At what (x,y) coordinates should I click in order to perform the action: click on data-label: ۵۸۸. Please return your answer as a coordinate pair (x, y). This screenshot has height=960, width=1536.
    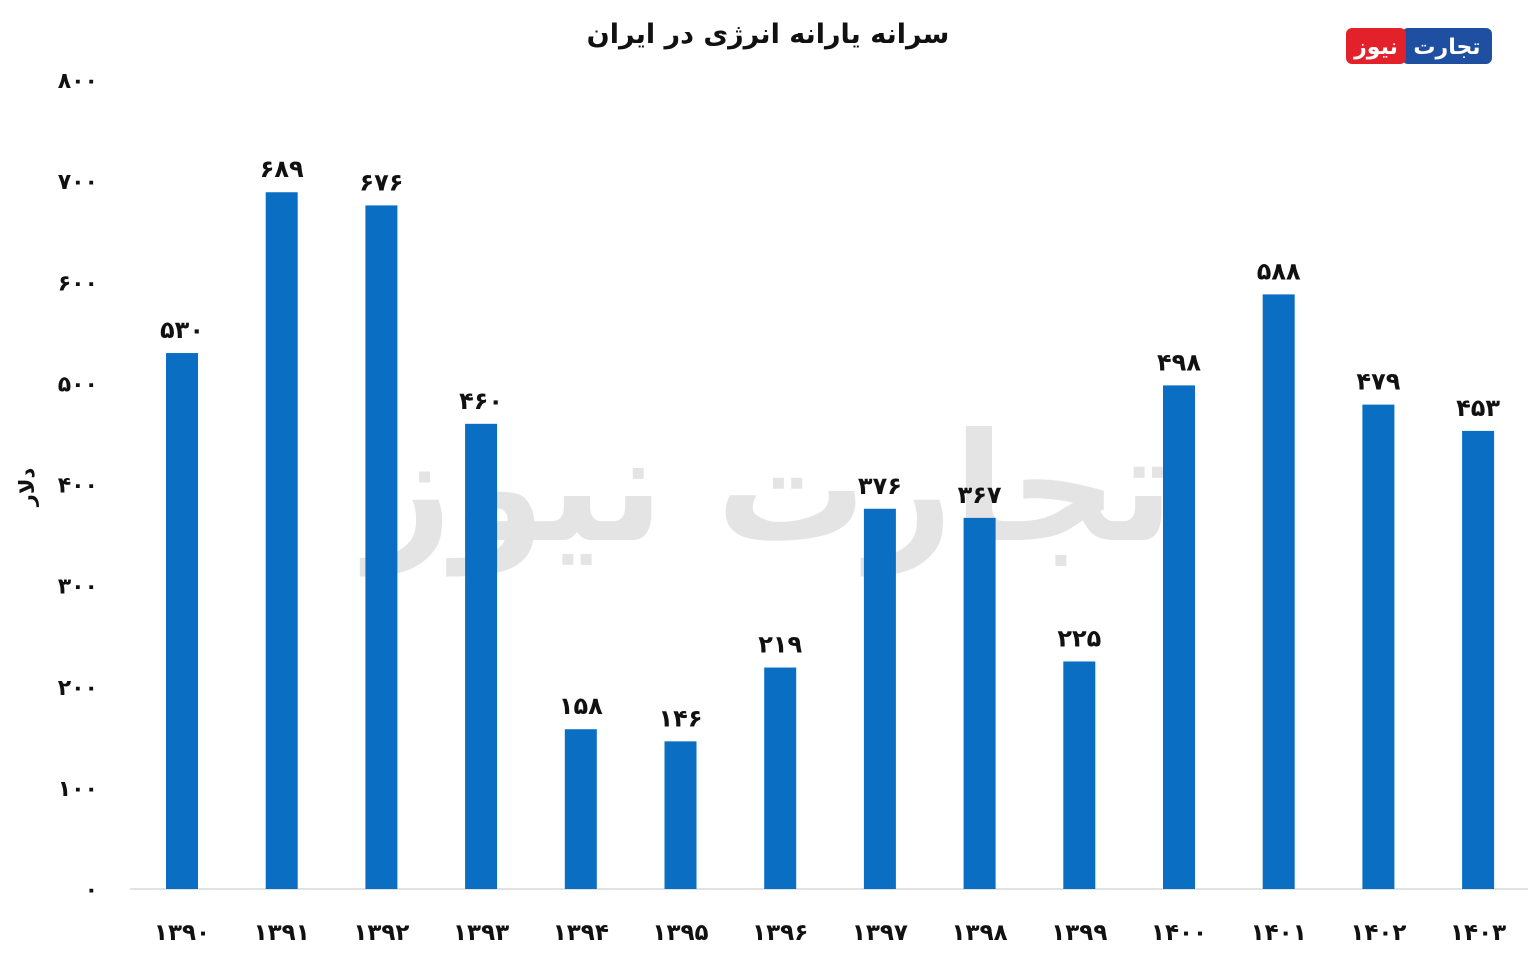
    Looking at the image, I should click on (1279, 271).